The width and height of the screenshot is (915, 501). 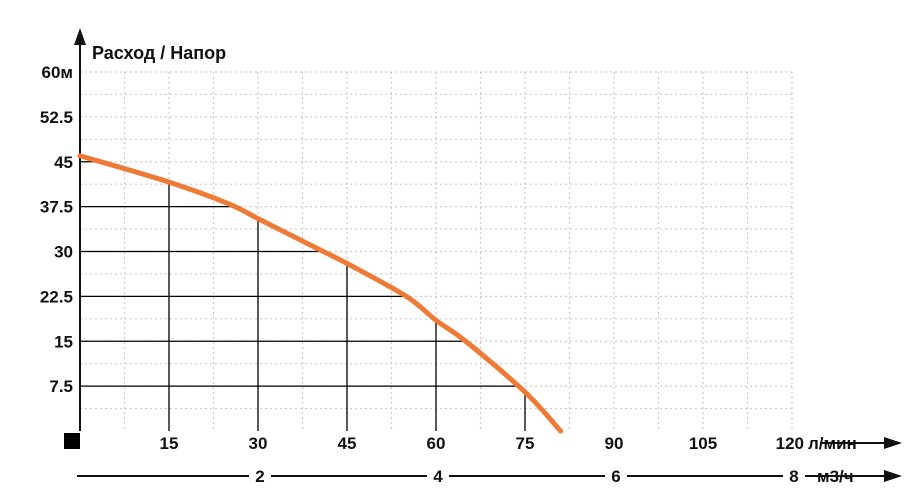 I want to click on y-tick-label: 52.5, so click(x=56, y=117).